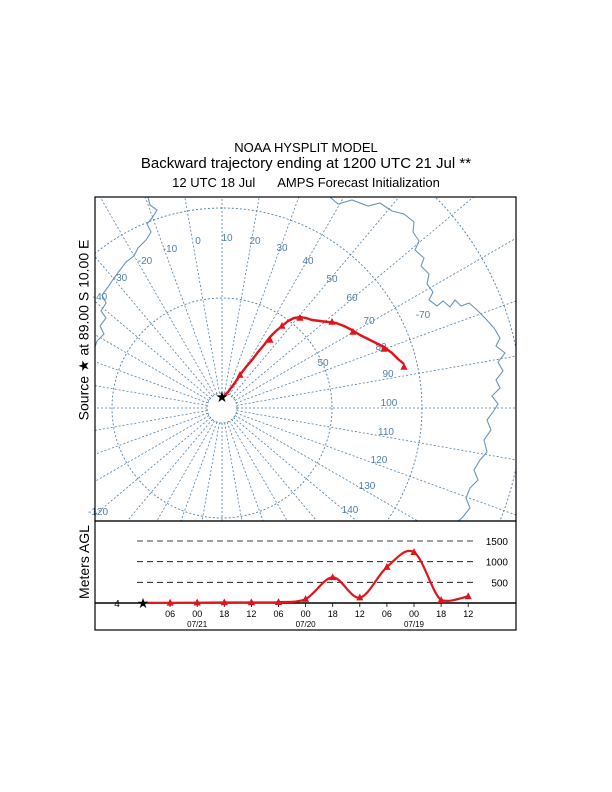  I want to click on coastline-west, so click(126, 272).